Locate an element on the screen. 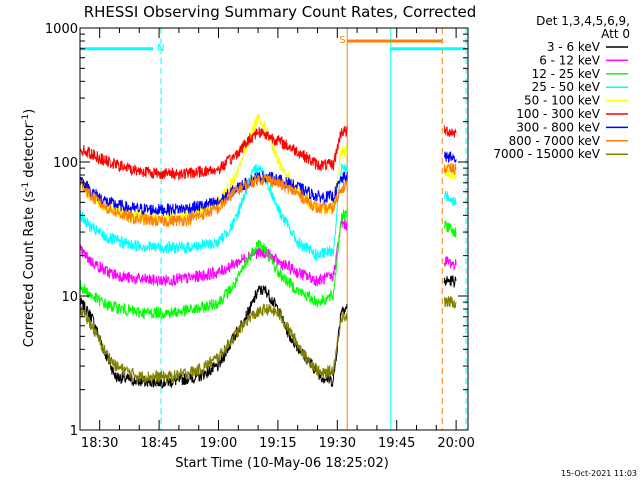 The height and width of the screenshot is (480, 640). legend-label: 3 - 6 keV is located at coordinates (574, 47).